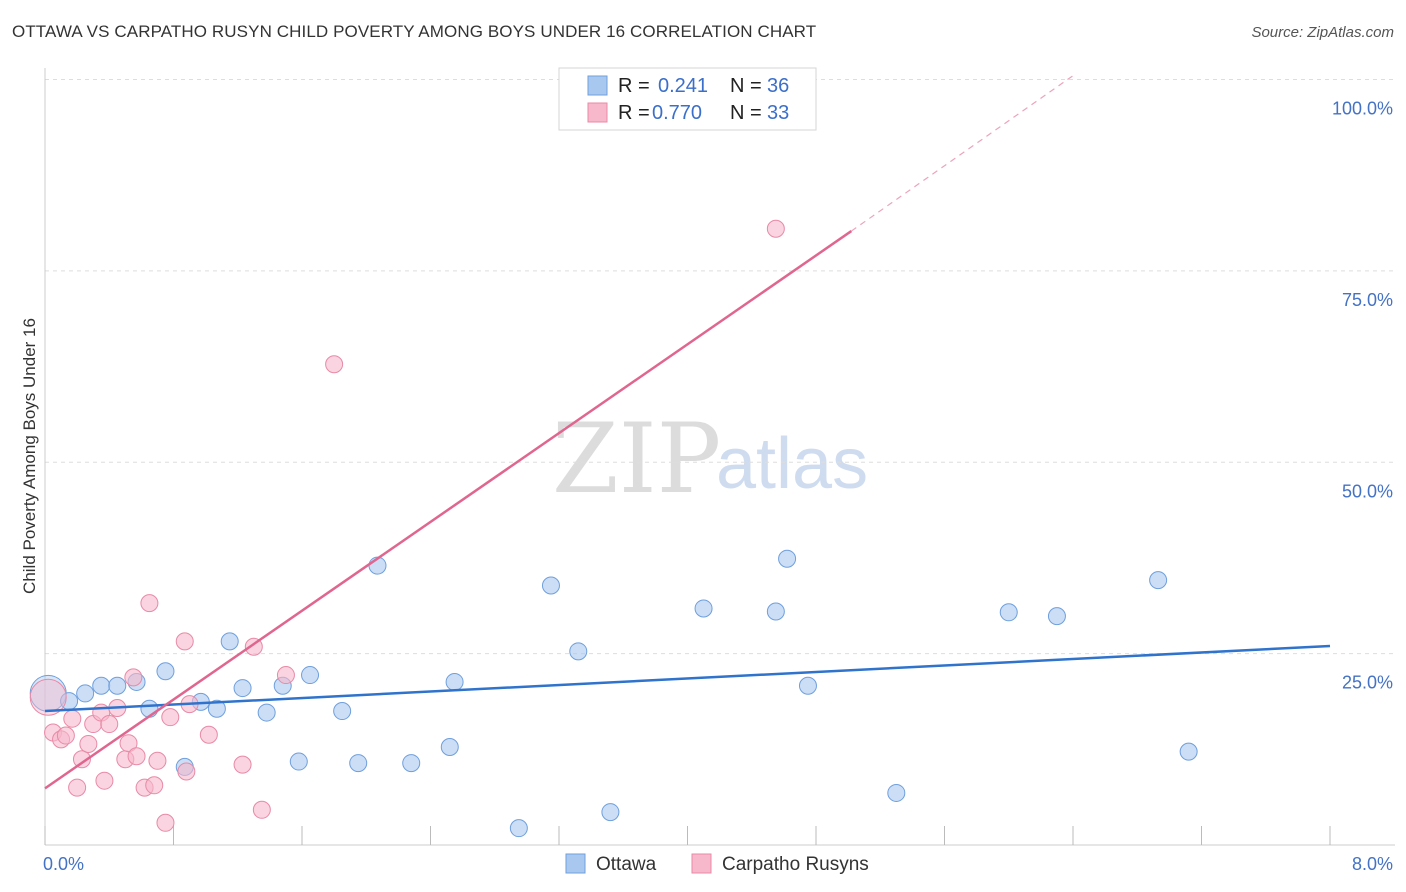 This screenshot has height=892, width=1406. Describe the element at coordinates (1322, 32) in the screenshot. I see `chart-source: Source: ZipAtlas.com` at that location.